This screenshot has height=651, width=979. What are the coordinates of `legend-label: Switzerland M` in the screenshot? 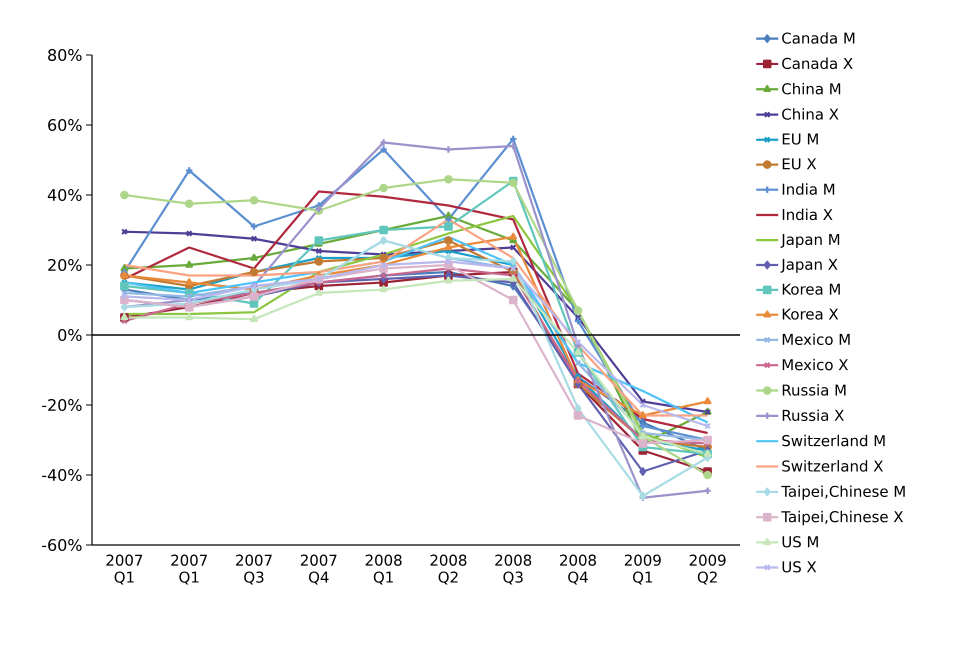 It's located at (833, 440).